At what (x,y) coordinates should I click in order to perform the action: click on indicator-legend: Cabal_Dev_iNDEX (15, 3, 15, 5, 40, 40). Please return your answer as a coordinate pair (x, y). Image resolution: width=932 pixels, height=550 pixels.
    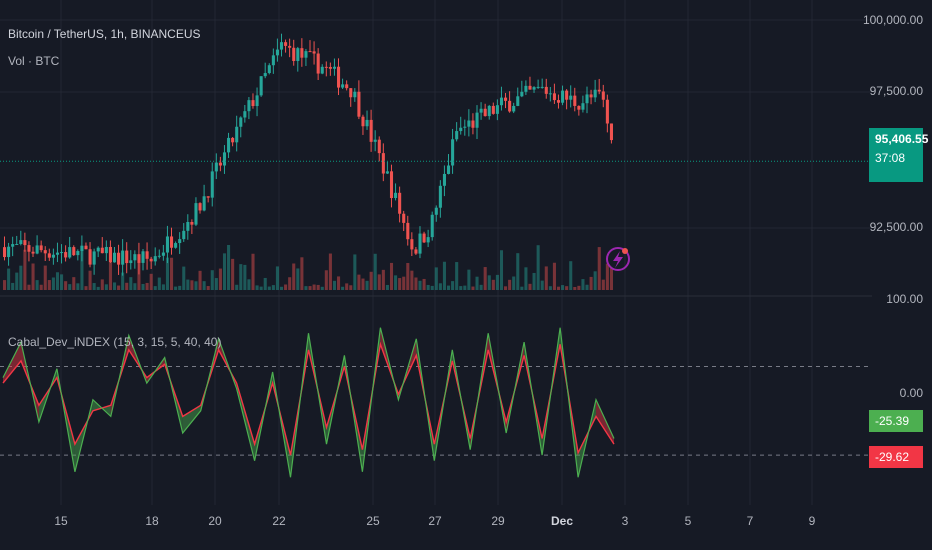
    Looking at the image, I should click on (115, 342).